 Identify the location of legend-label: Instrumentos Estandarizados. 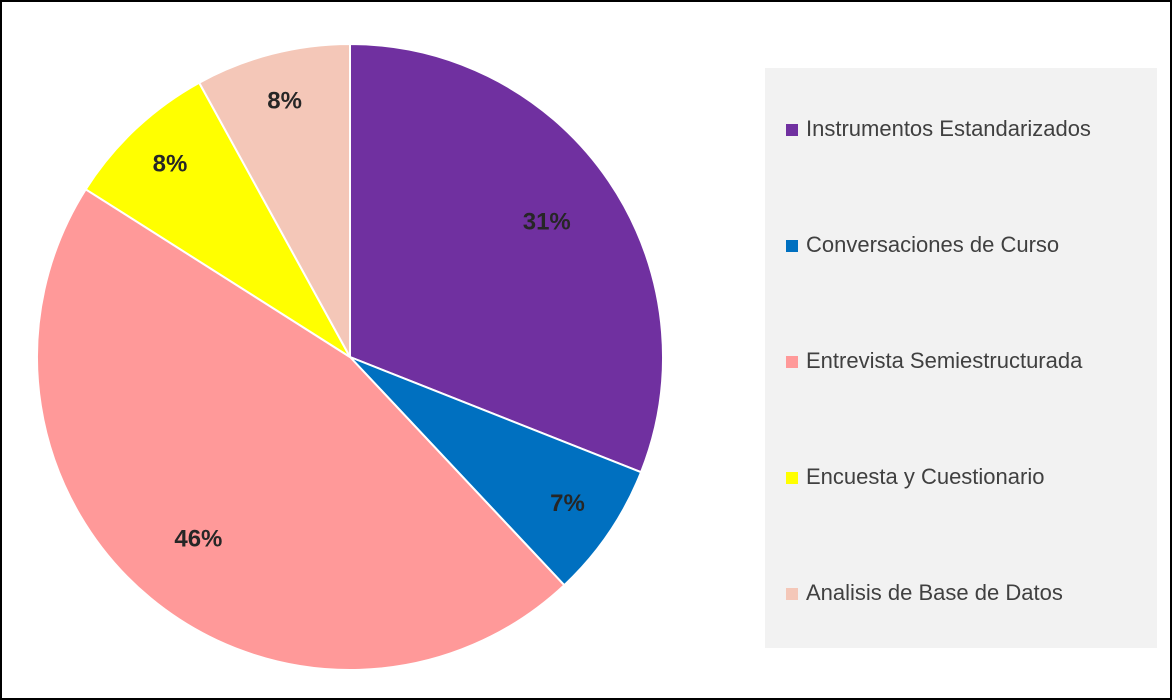
(948, 128).